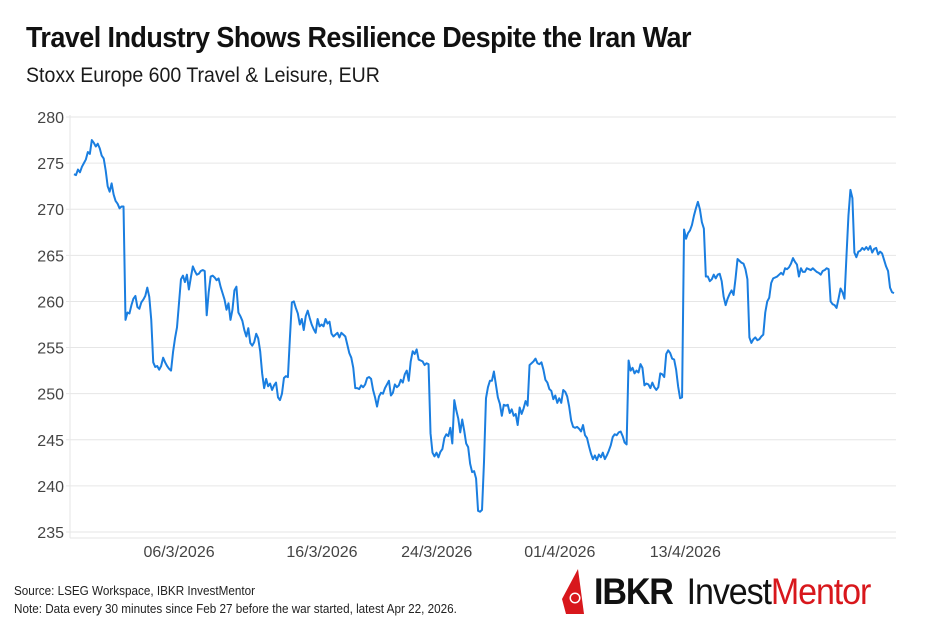  Describe the element at coordinates (559, 552) in the screenshot. I see `x-tick-label: 01/4/2026` at that location.